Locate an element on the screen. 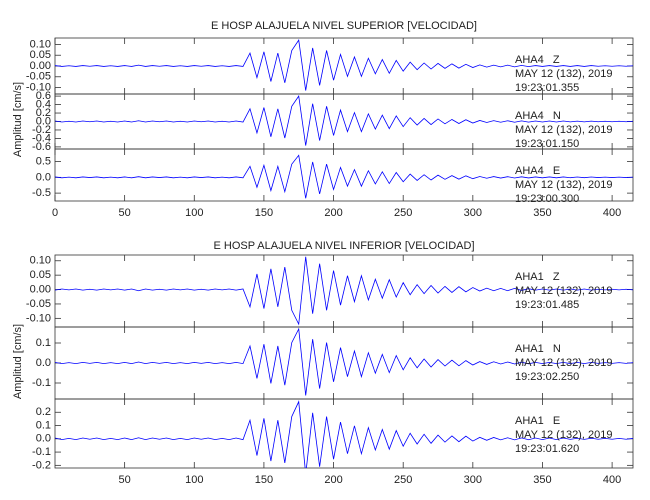 The width and height of the screenshot is (650, 500). y-tick-label: -0.4 is located at coordinates (41, 138).